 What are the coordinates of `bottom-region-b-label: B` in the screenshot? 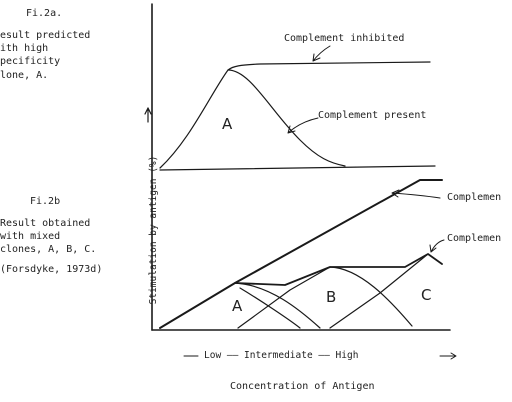 It's located at (331, 297).